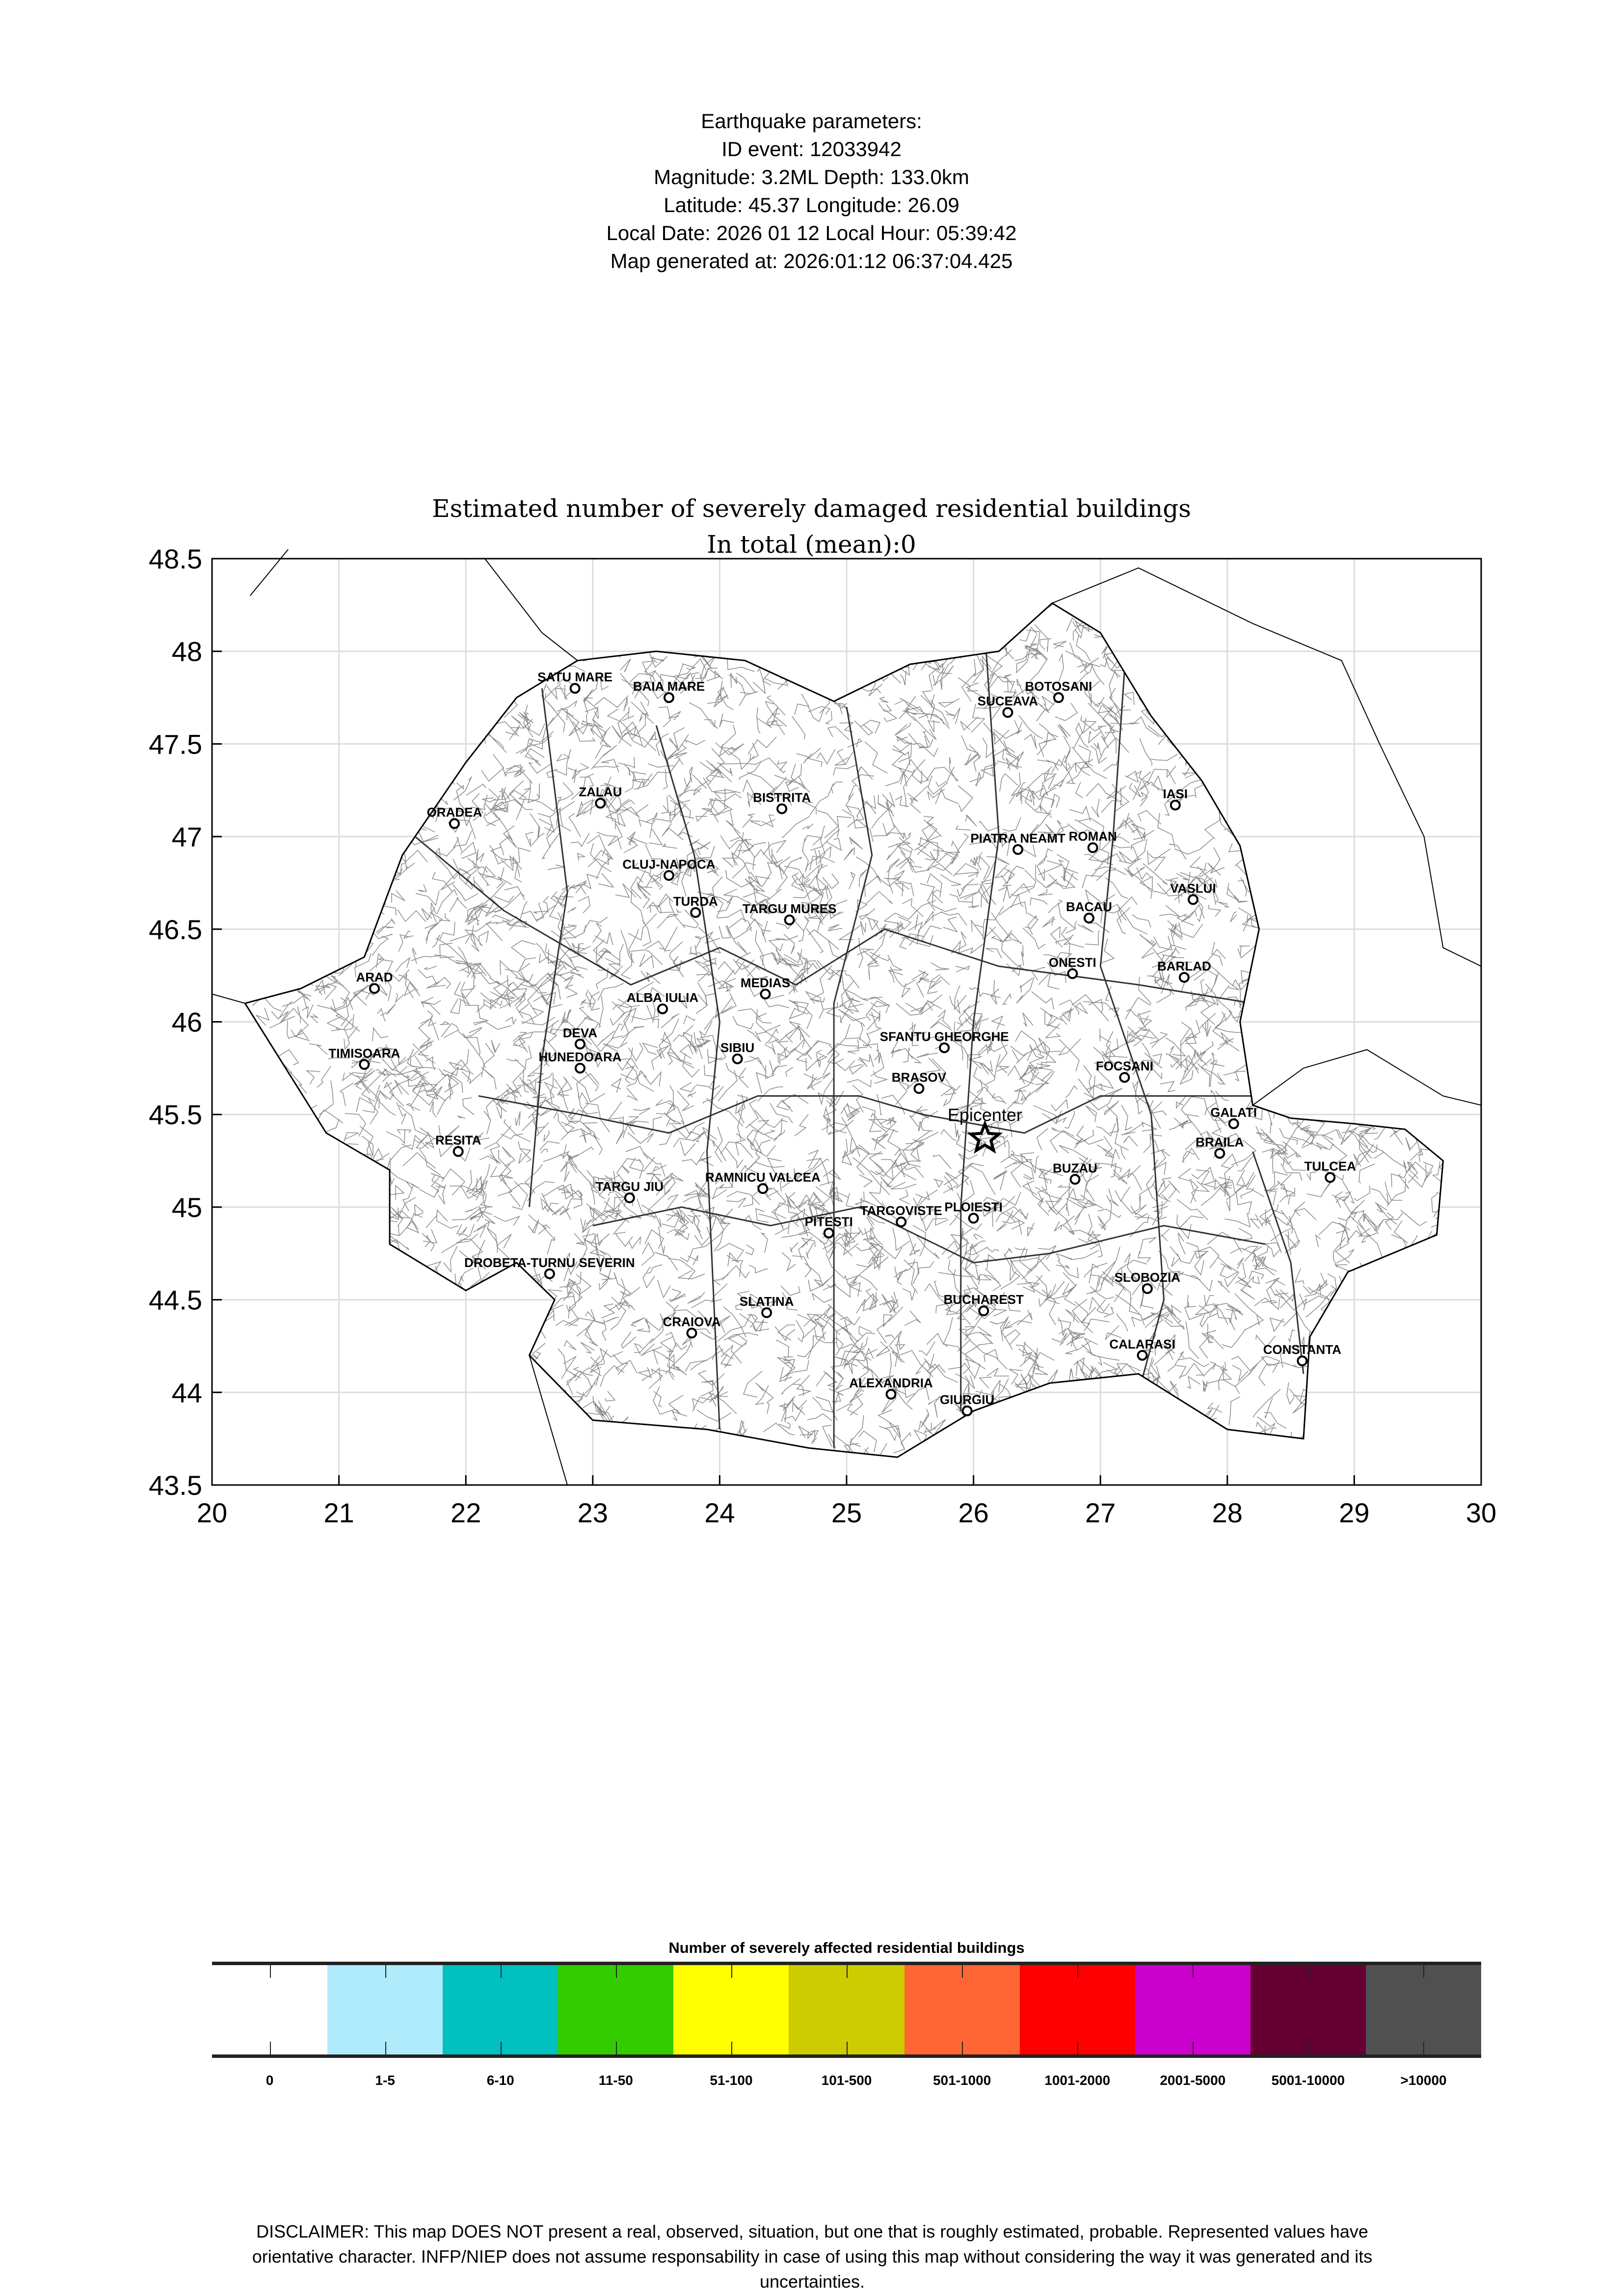 The width and height of the screenshot is (1623, 2296). I want to click on y-tick-label: 43.5, so click(175, 1485).